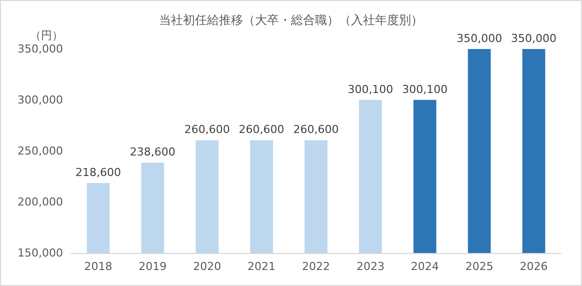 This screenshot has height=286, width=582. I want to click on y-tick-label: 350,000, so click(40, 49).